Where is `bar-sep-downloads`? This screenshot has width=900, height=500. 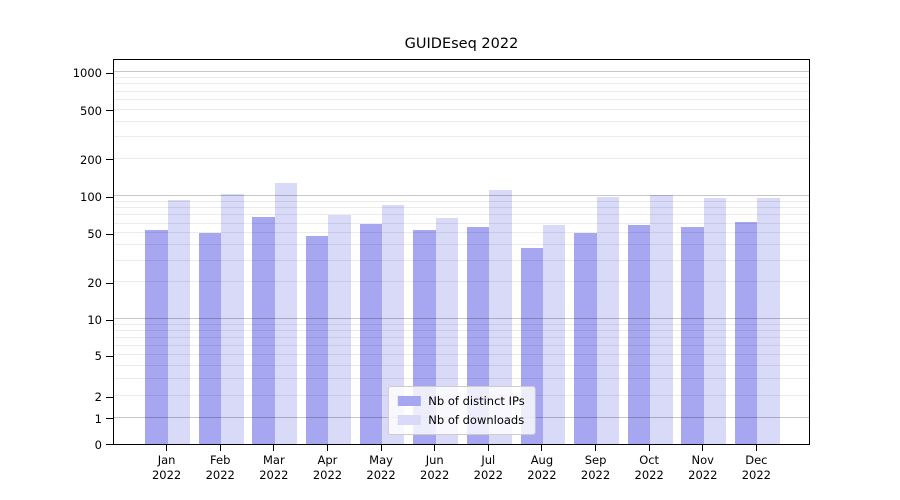 bar-sep-downloads is located at coordinates (607, 320).